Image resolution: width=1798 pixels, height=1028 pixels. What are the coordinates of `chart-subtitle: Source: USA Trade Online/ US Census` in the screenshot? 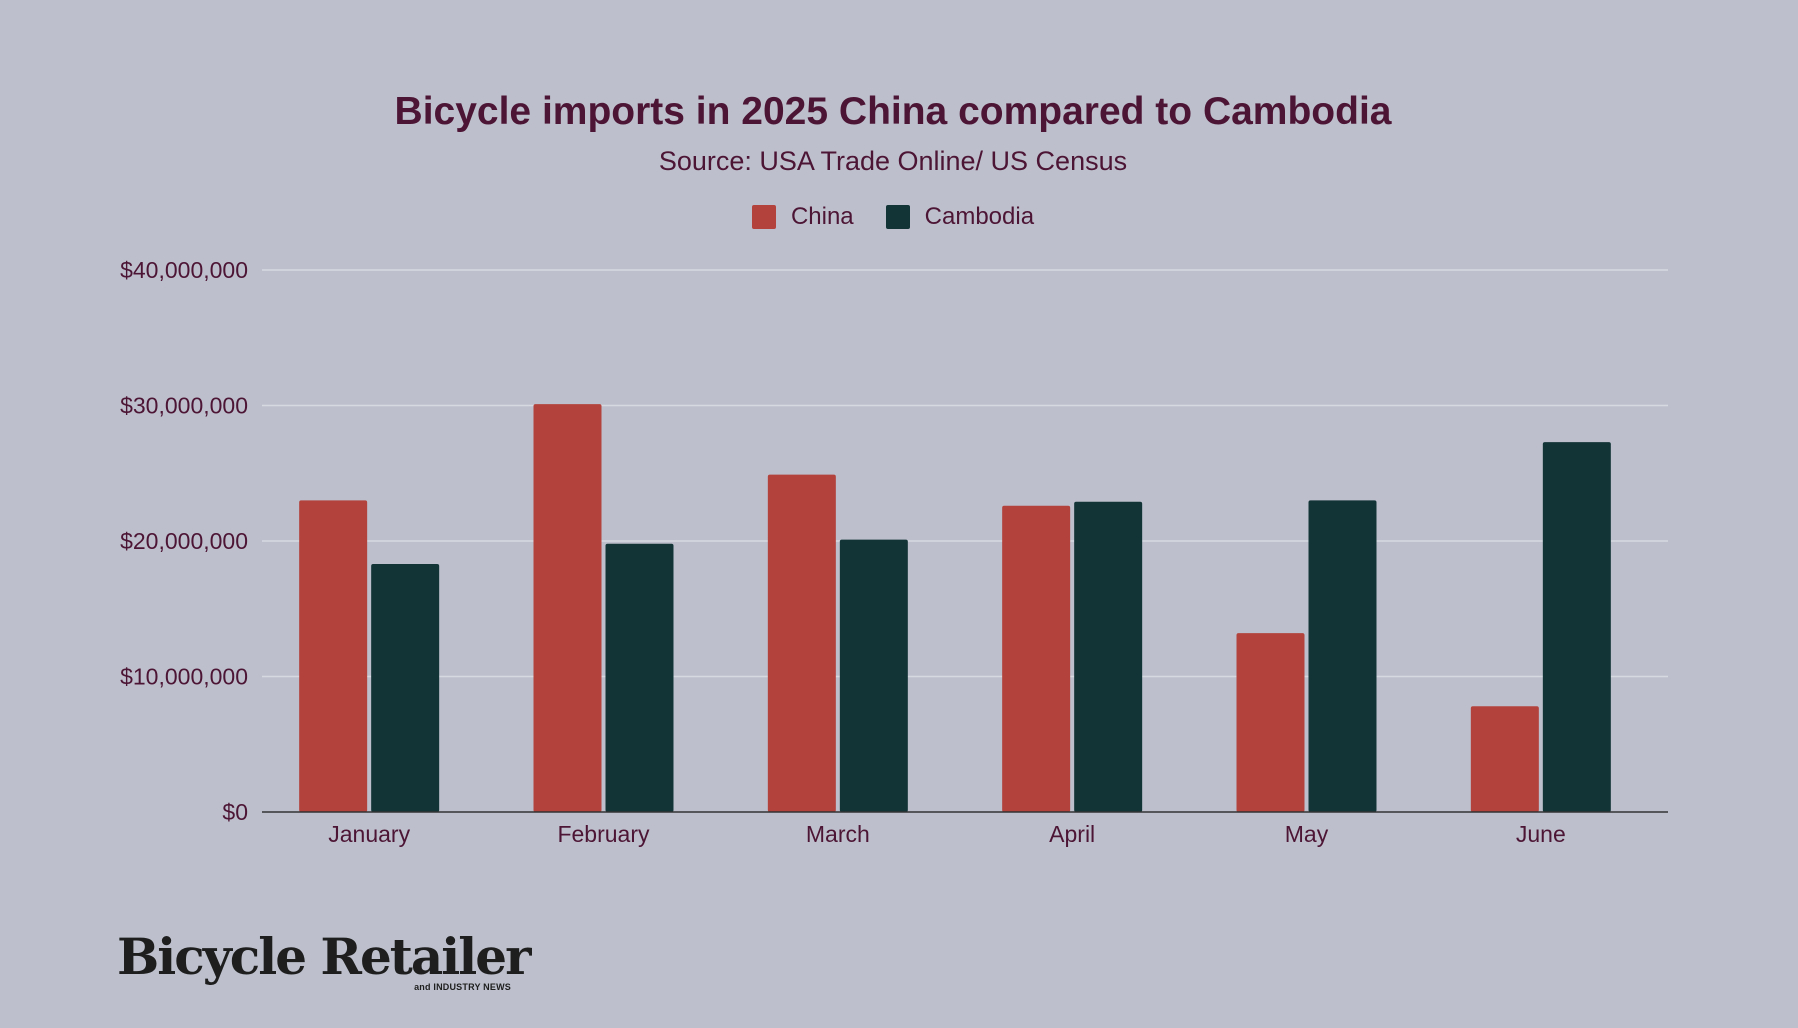 It's located at (893, 161).